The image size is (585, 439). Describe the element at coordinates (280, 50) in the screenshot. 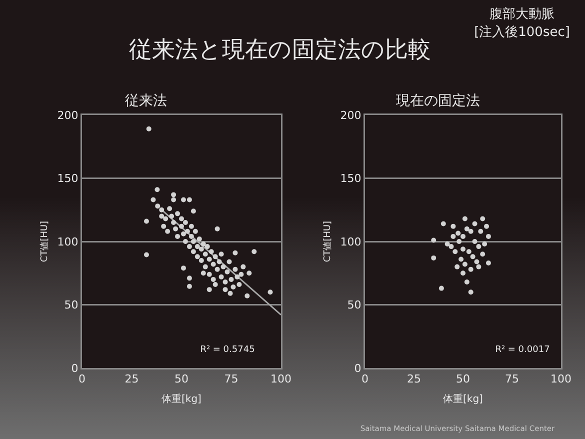

I see `text: 従来法と現在の固定法の比較` at that location.